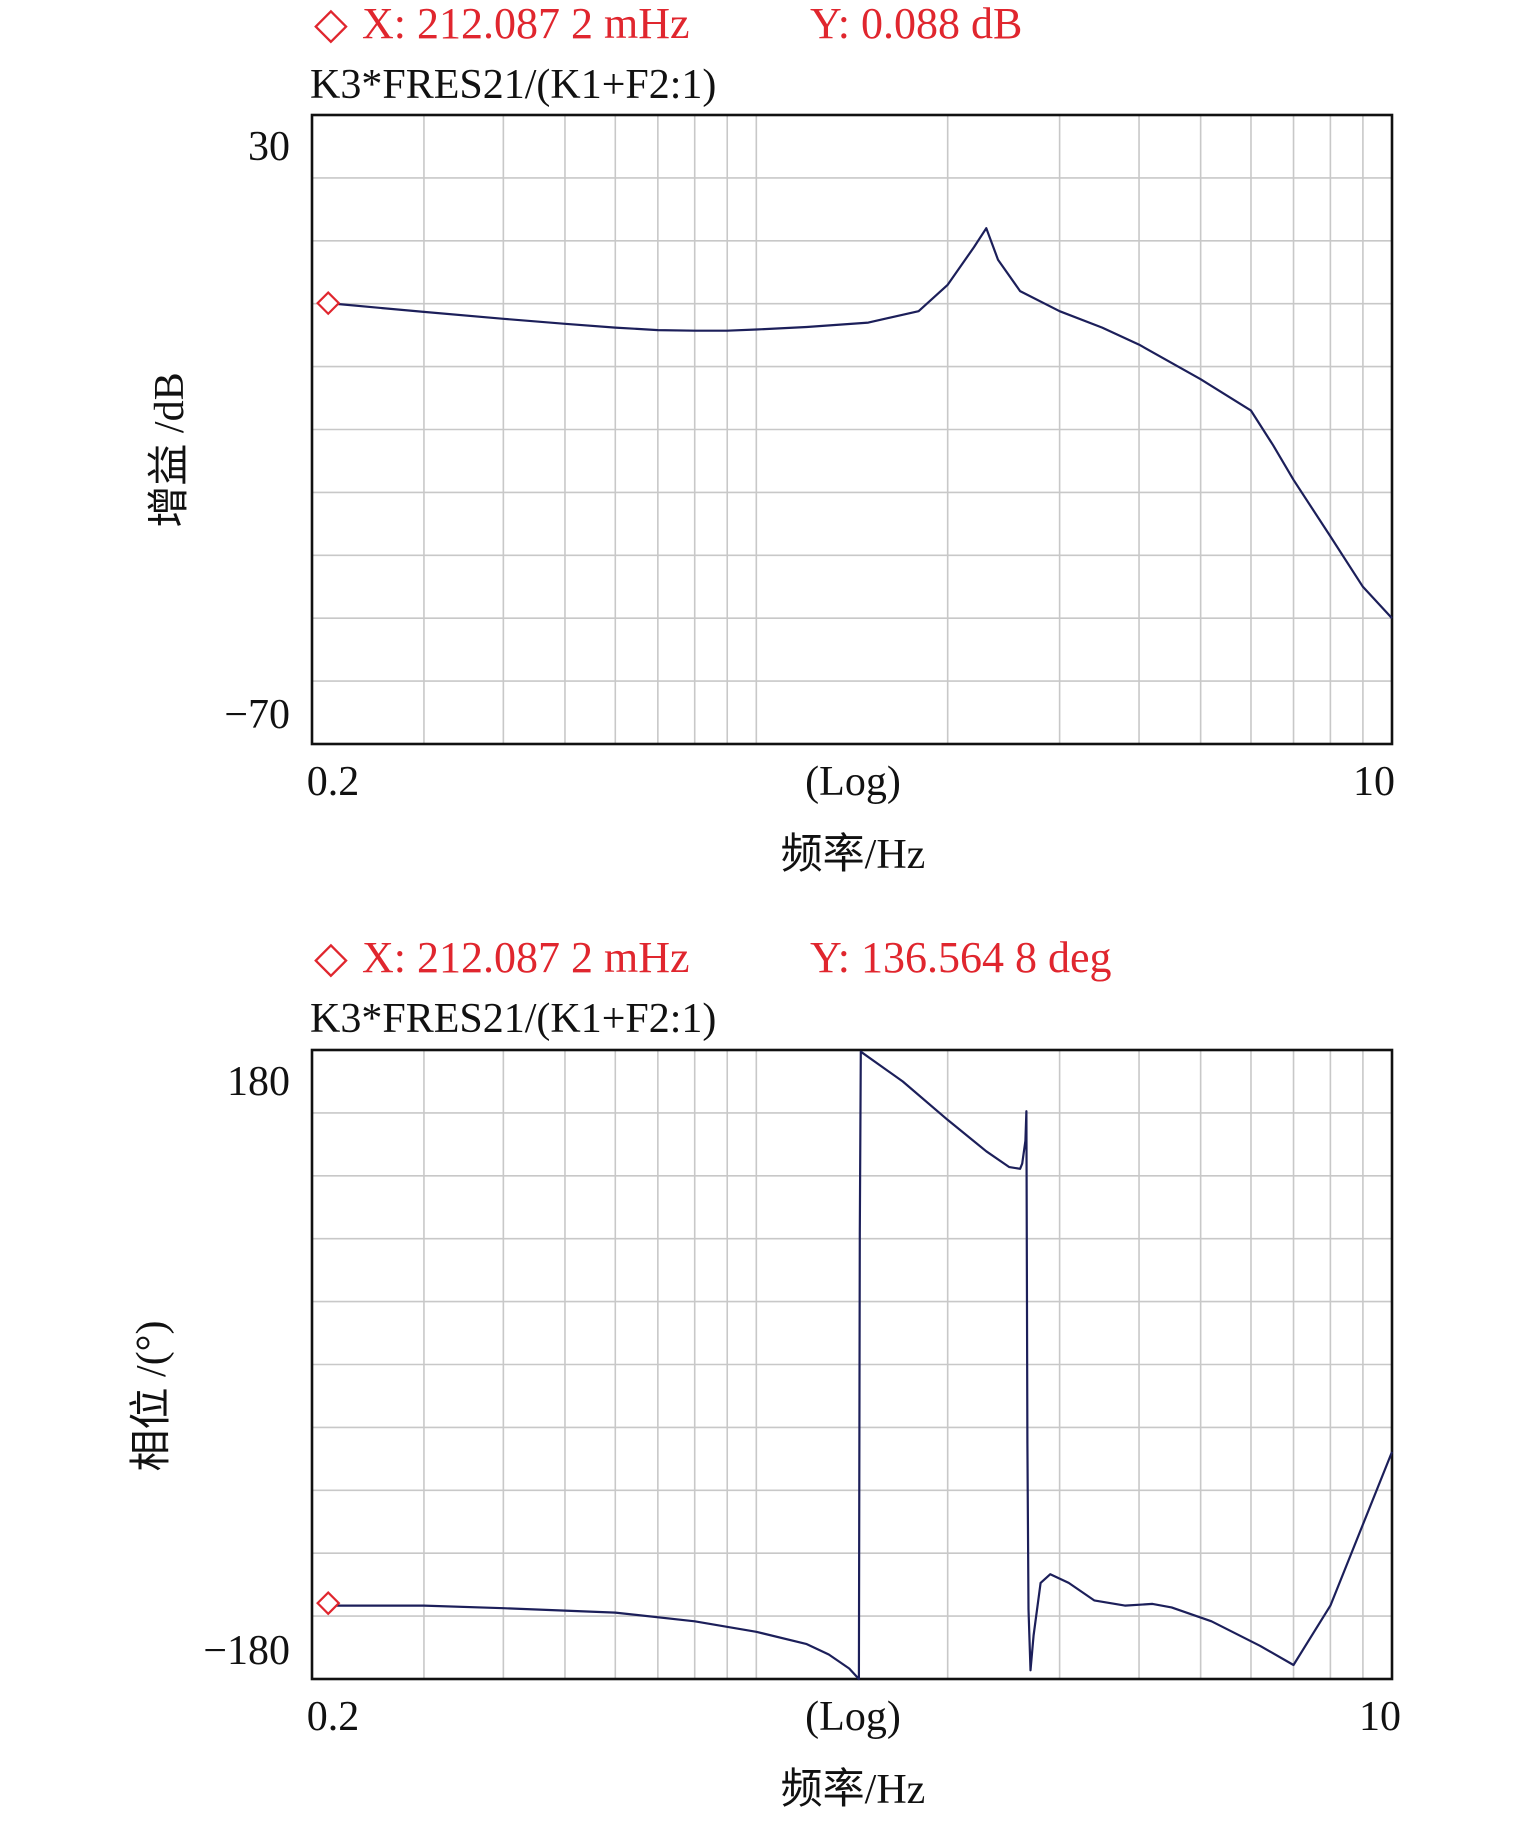  What do you see at coordinates (526, 957) in the screenshot?
I see `phase-cursor-x-readout: X: 212.087 2 mHz` at bounding box center [526, 957].